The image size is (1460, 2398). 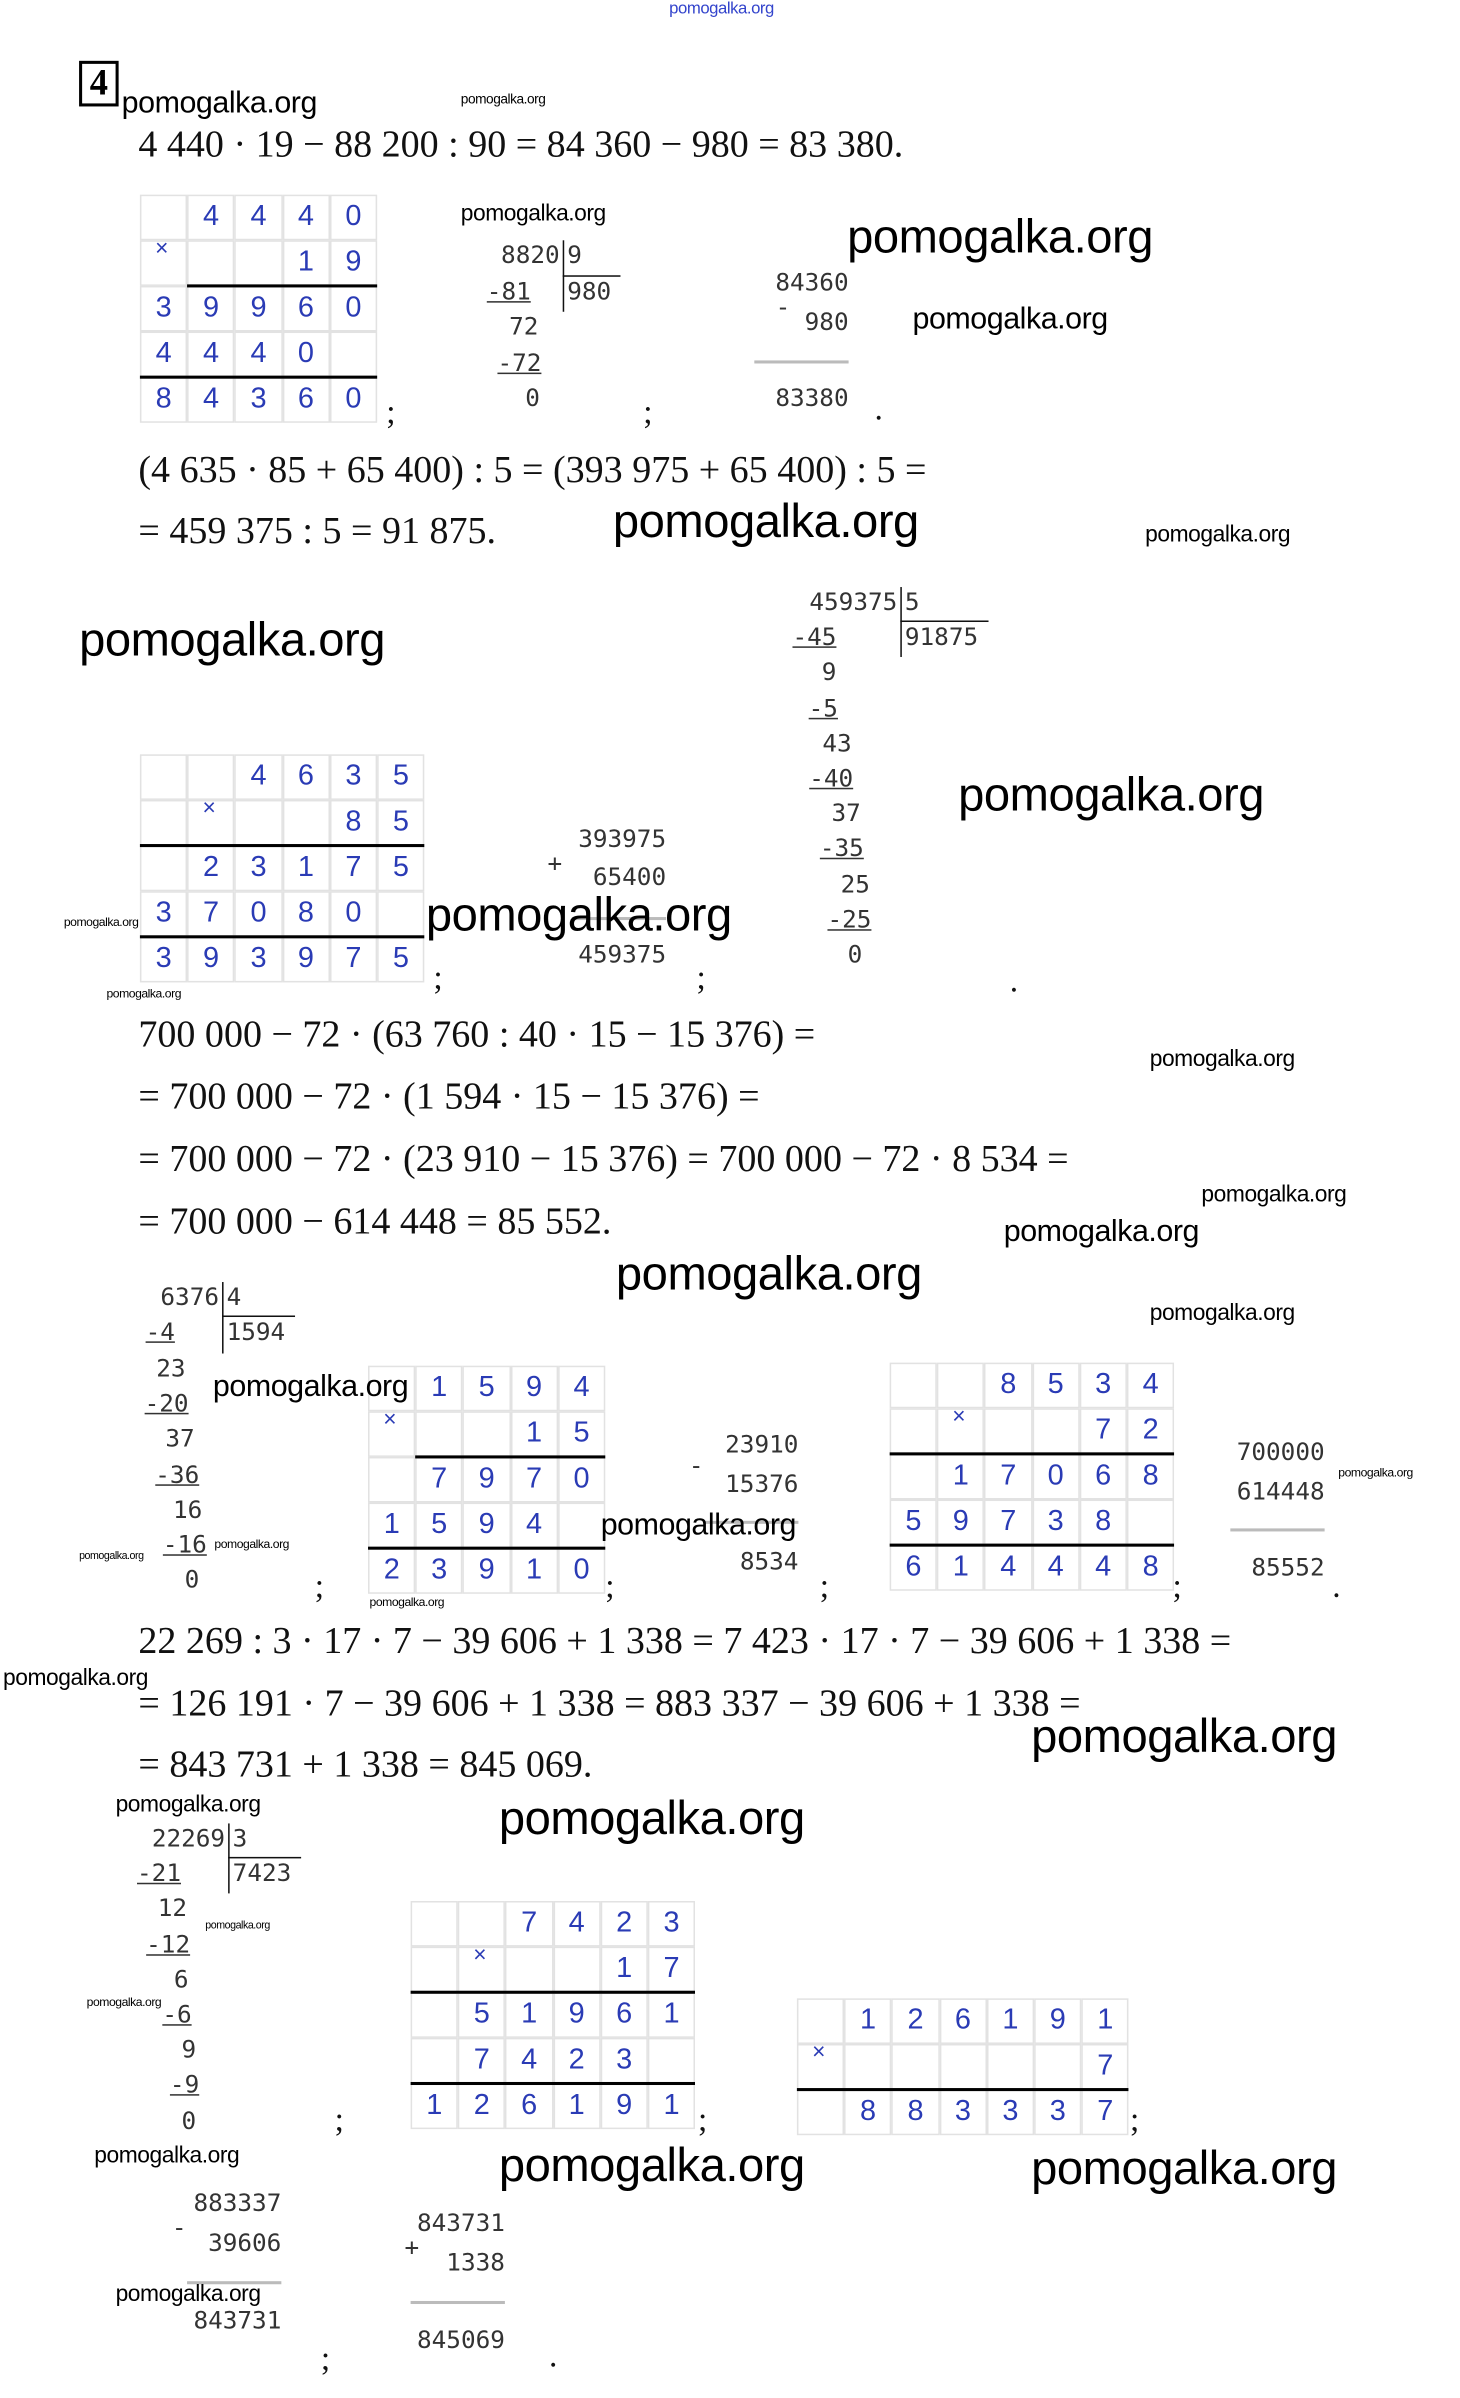 What do you see at coordinates (240, 1838) in the screenshot?
I see `divisor: 3` at bounding box center [240, 1838].